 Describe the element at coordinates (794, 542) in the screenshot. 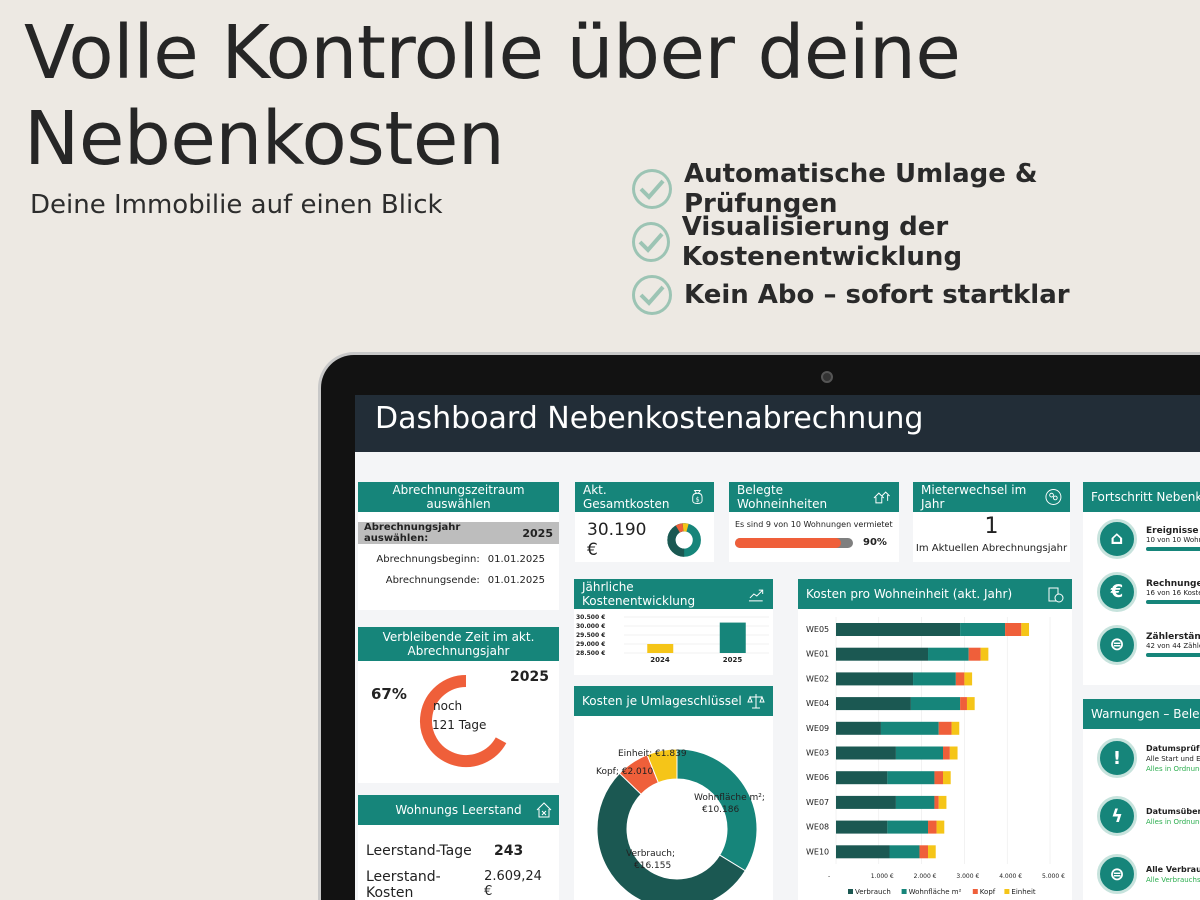

I see `occupied-bar` at that location.